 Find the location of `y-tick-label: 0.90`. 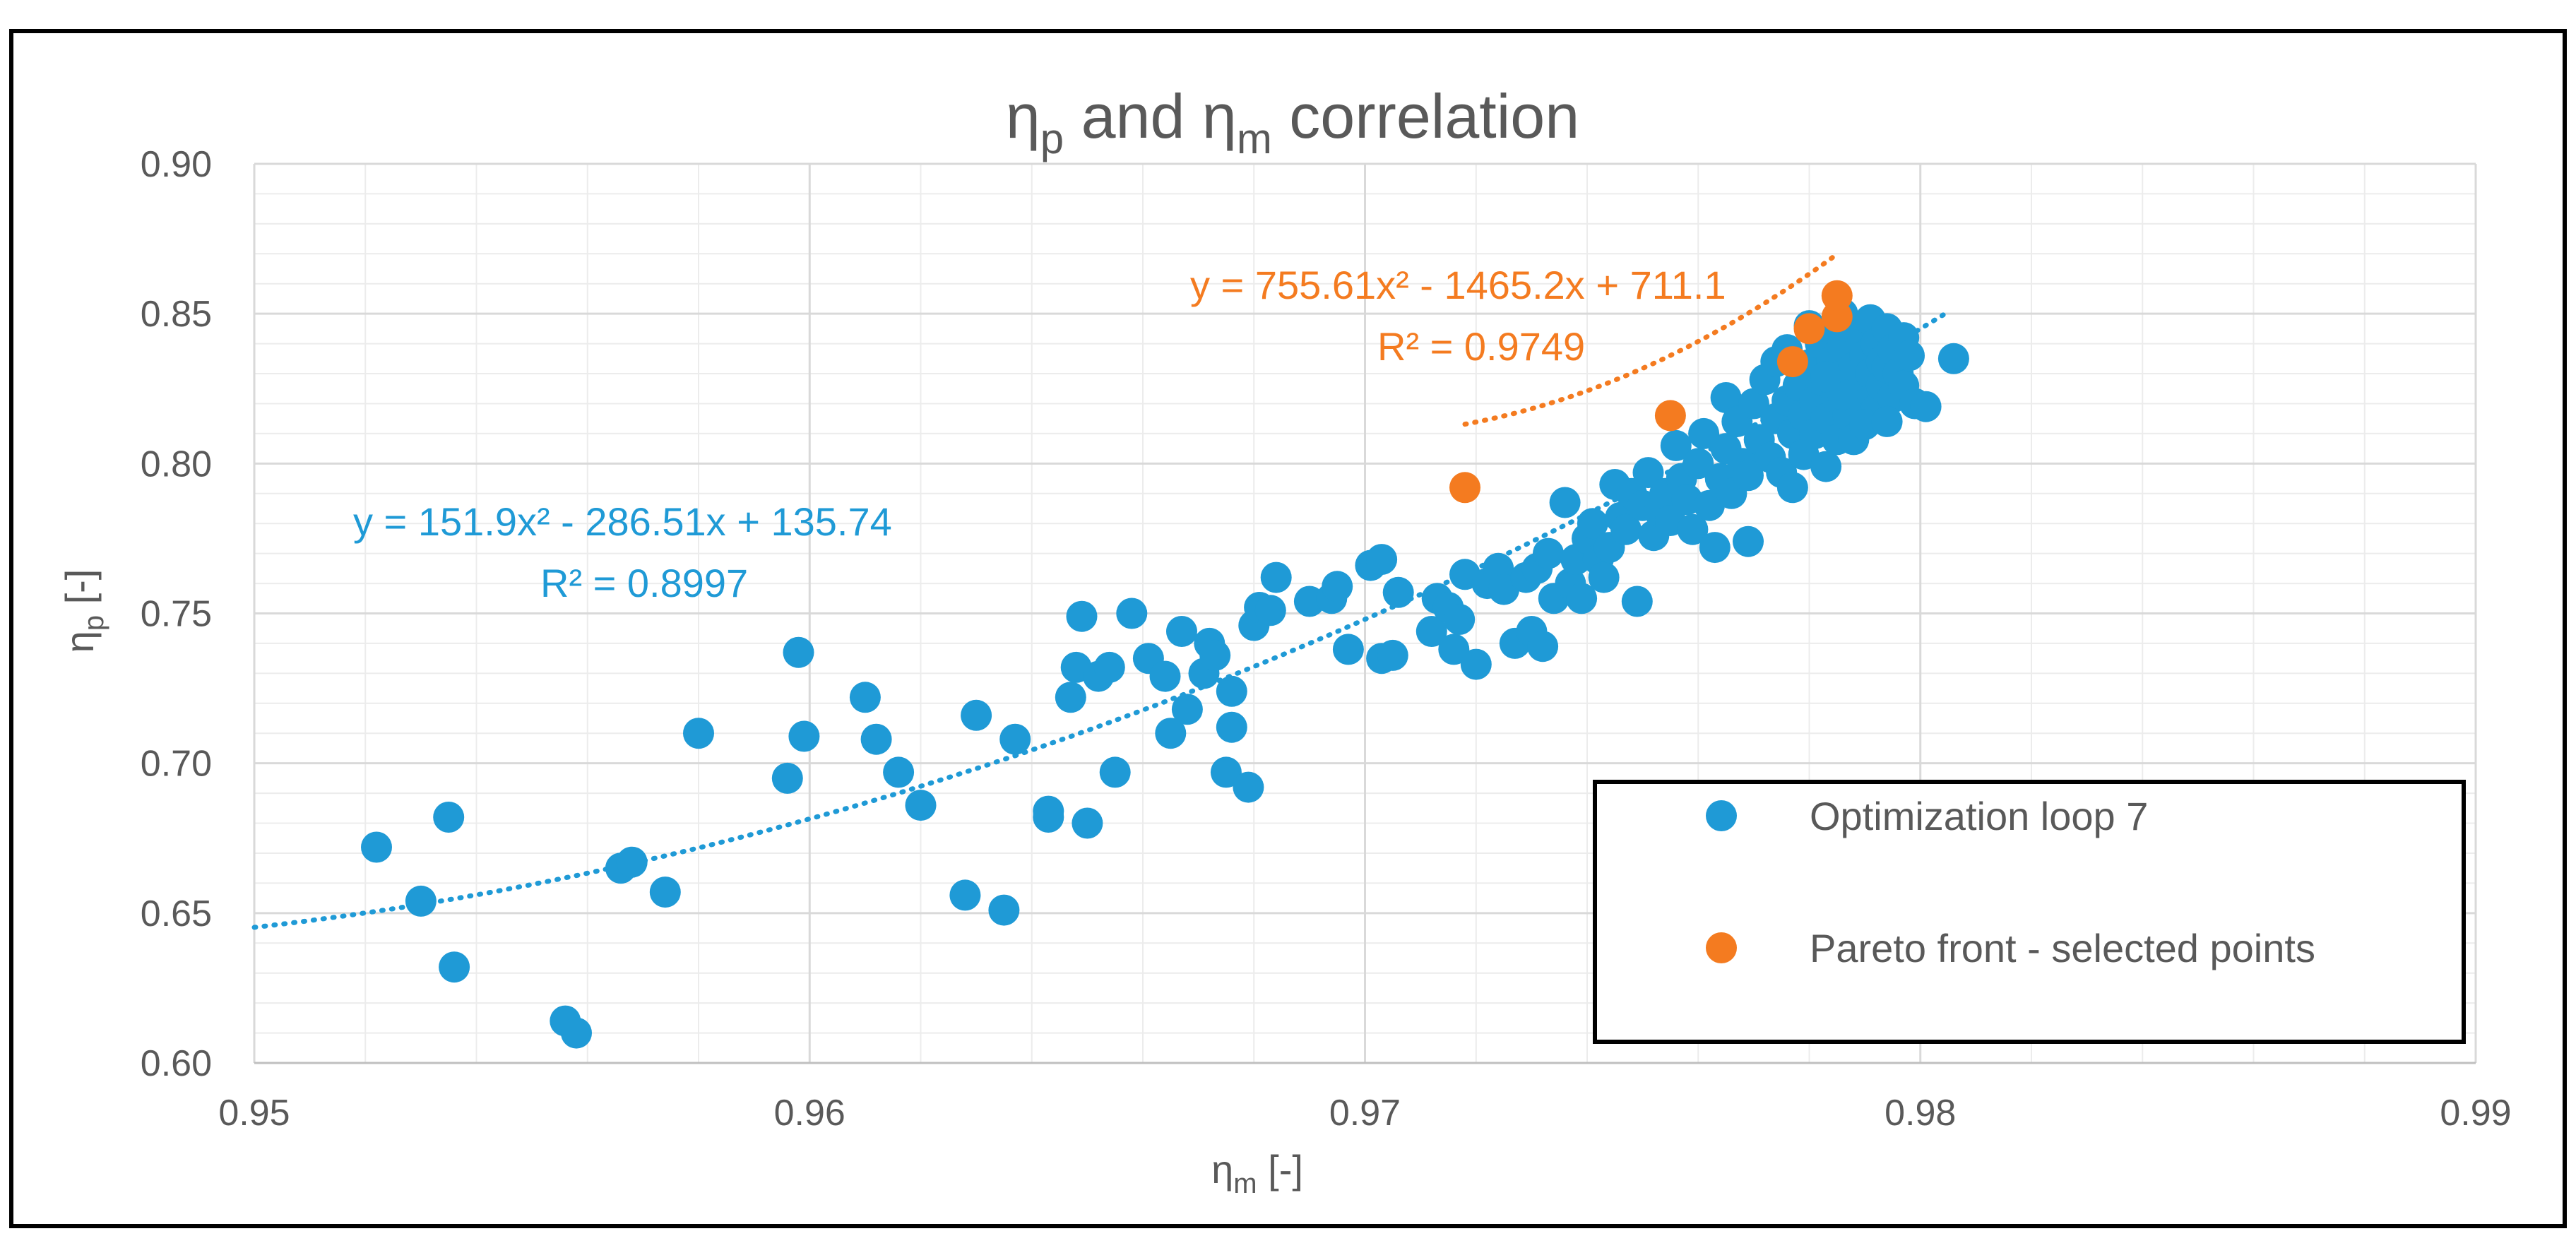

y-tick-label: 0.90 is located at coordinates (176, 164).